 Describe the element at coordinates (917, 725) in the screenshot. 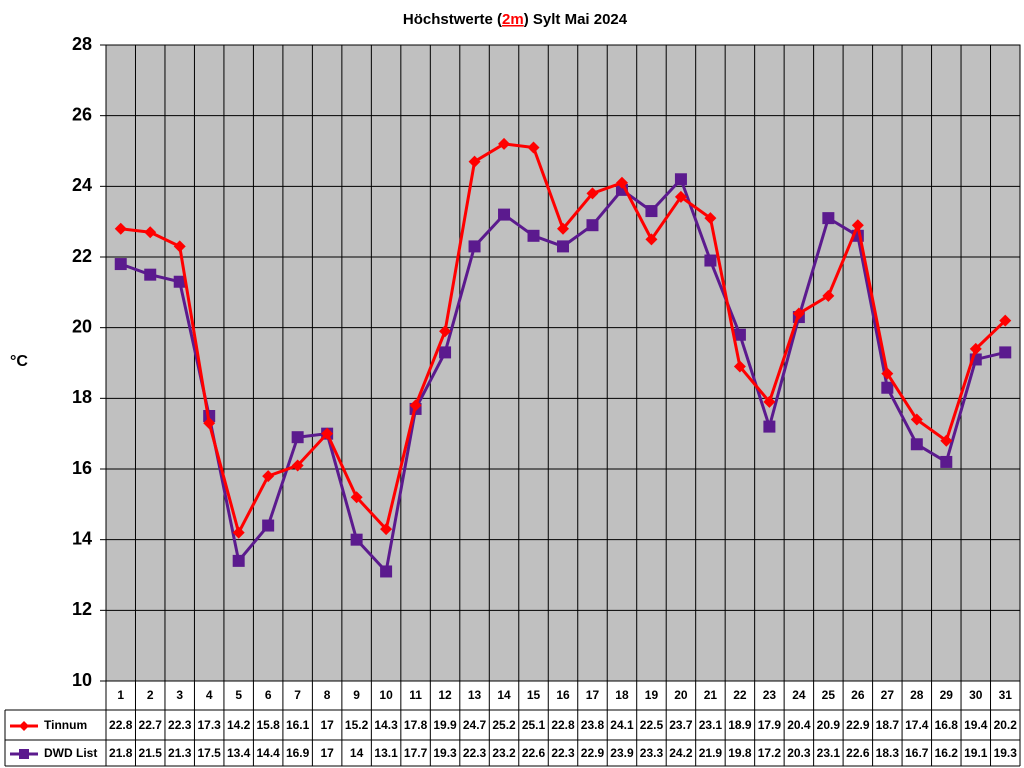

I see `table-value: 17.4` at that location.